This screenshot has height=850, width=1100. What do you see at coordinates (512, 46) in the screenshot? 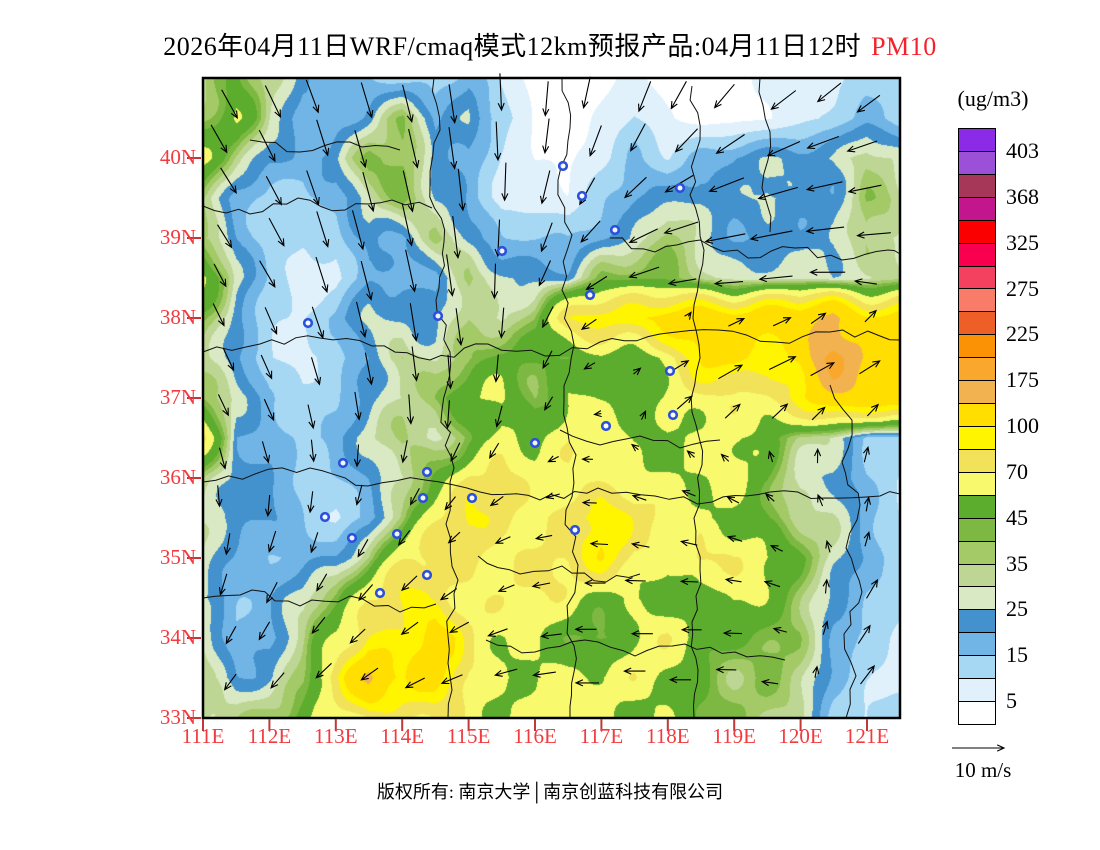
I see `chart-title-text: 2026年04月11日WRF/cmaq模式12km预报产品:04月11日12时` at bounding box center [512, 46].